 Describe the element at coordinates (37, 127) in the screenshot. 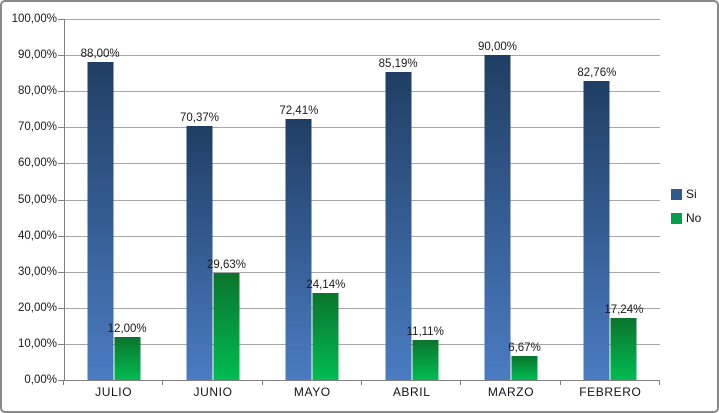

I see `y-axis-label: 70,00%` at that location.